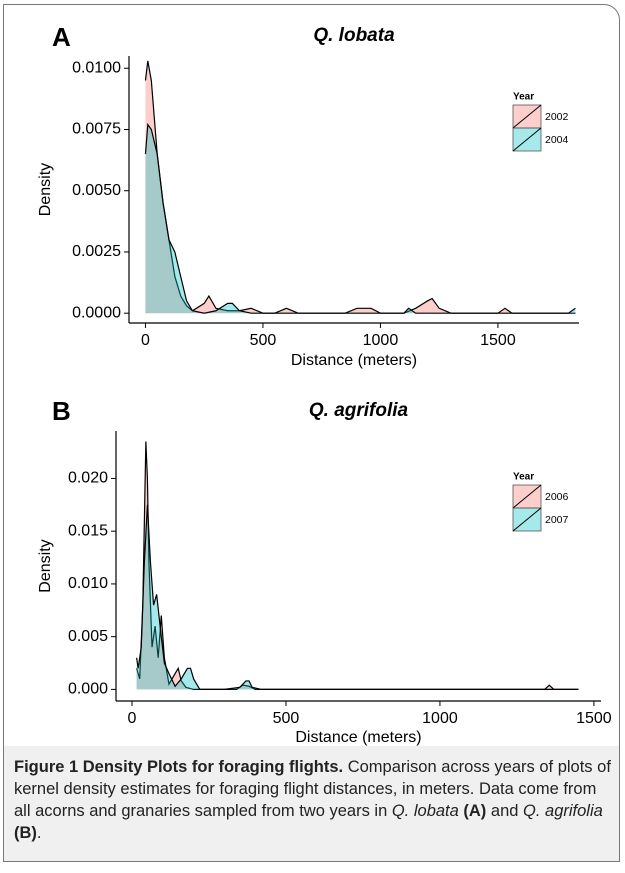  I want to click on caption-text: ., so click(39, 833).